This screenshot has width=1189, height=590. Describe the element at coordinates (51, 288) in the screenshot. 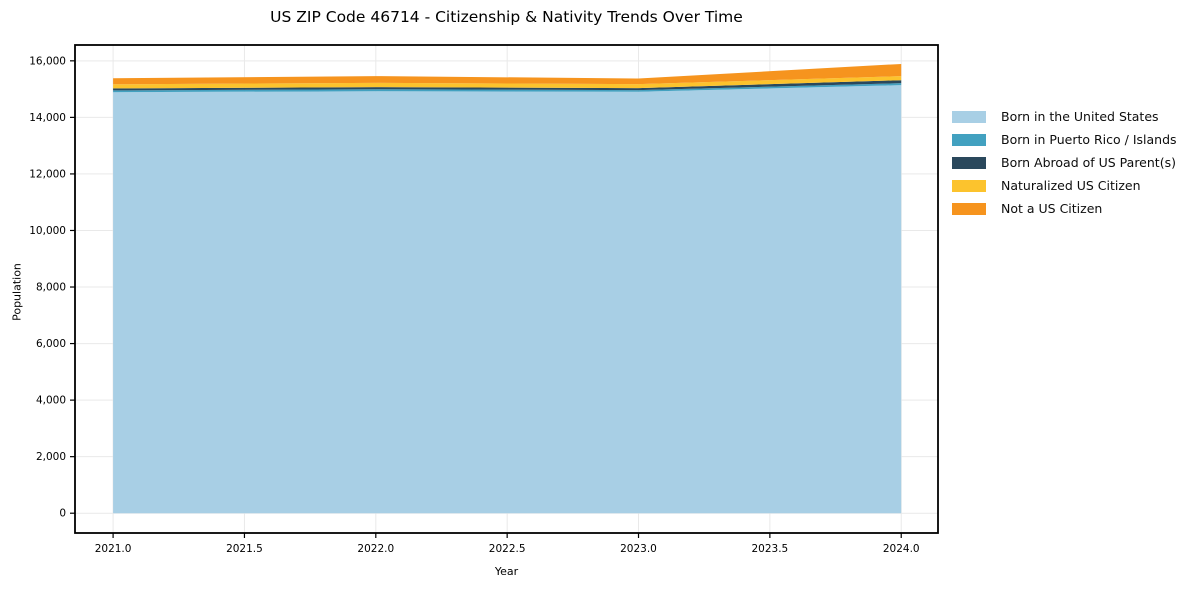

I see `y-tick-label: 8,000` at that location.